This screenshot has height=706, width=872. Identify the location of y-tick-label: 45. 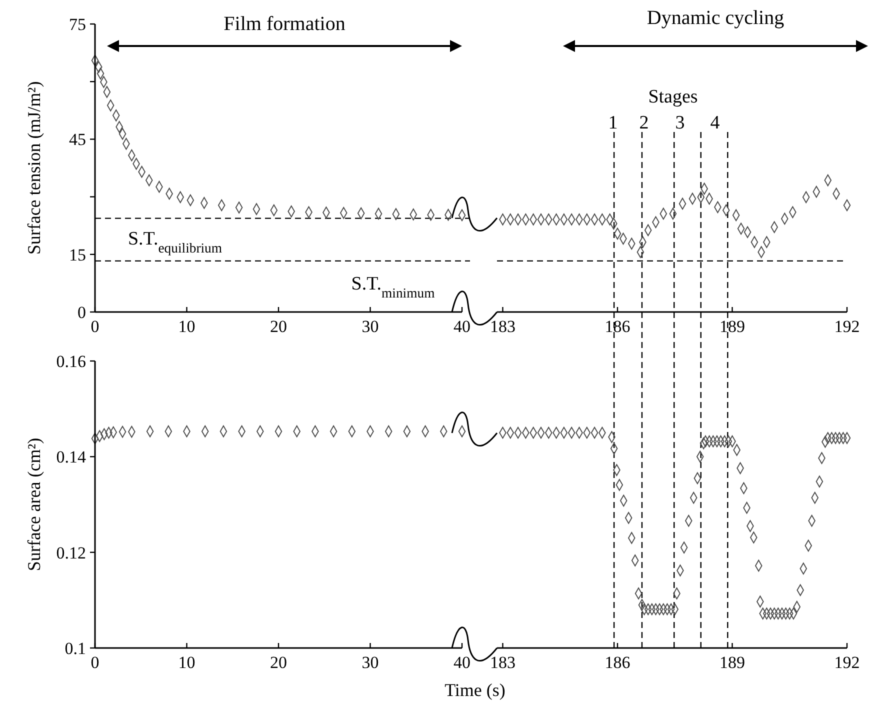
(77, 140).